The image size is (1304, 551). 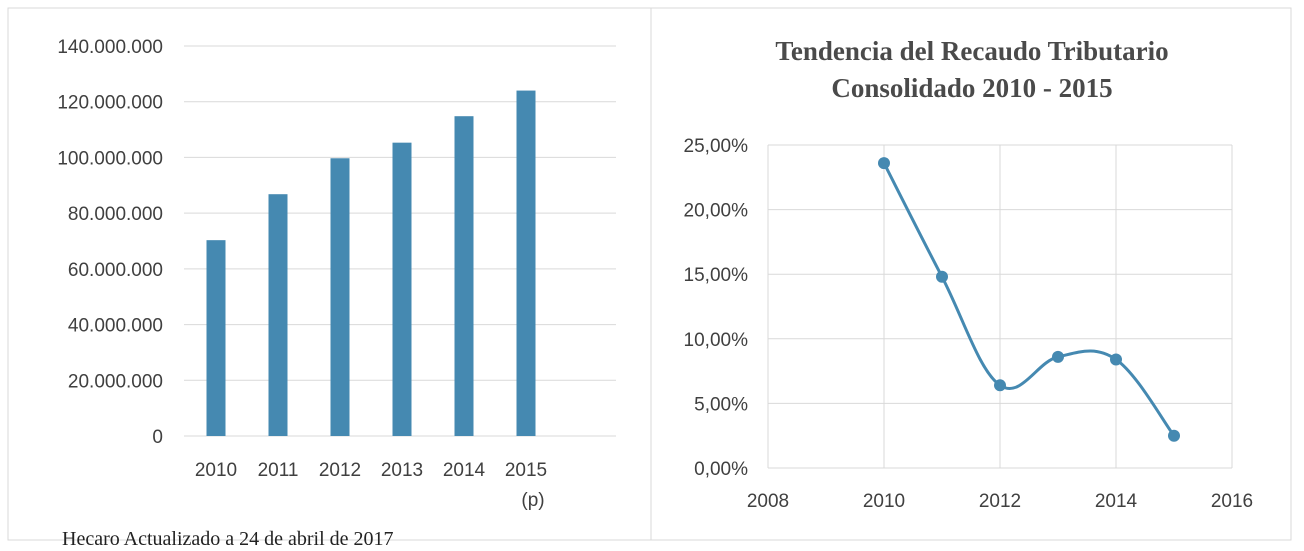 I want to click on line-y-tick-label: 5,00%, so click(x=721, y=404).